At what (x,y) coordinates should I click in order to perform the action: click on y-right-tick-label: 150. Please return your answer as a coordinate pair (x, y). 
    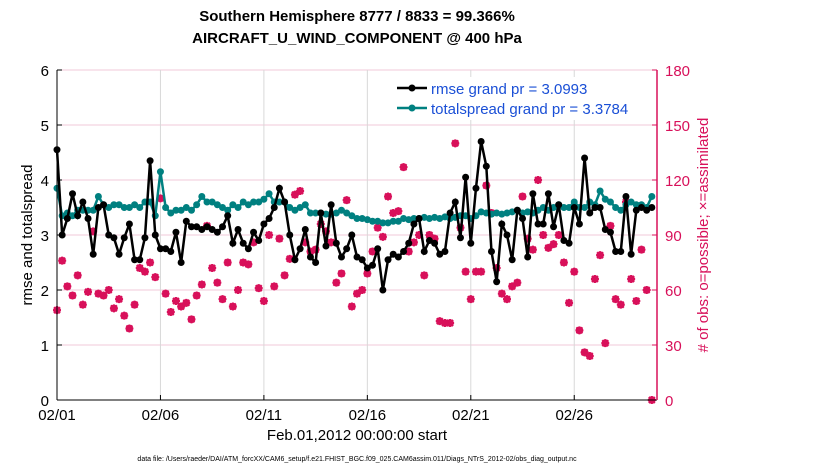
    Looking at the image, I should click on (677, 126).